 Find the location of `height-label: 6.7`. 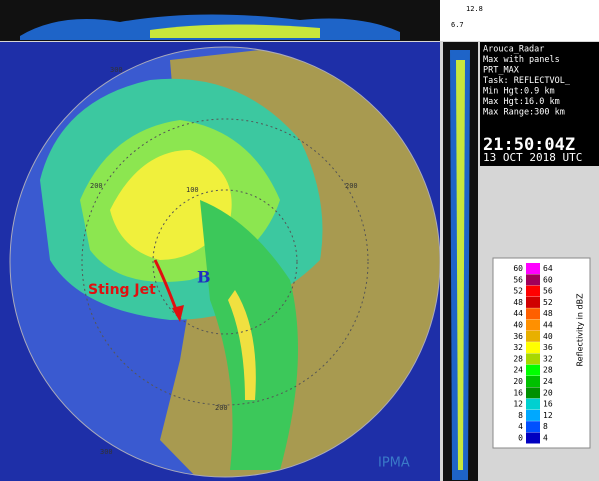

height-label: 6.7 is located at coordinates (457, 25).